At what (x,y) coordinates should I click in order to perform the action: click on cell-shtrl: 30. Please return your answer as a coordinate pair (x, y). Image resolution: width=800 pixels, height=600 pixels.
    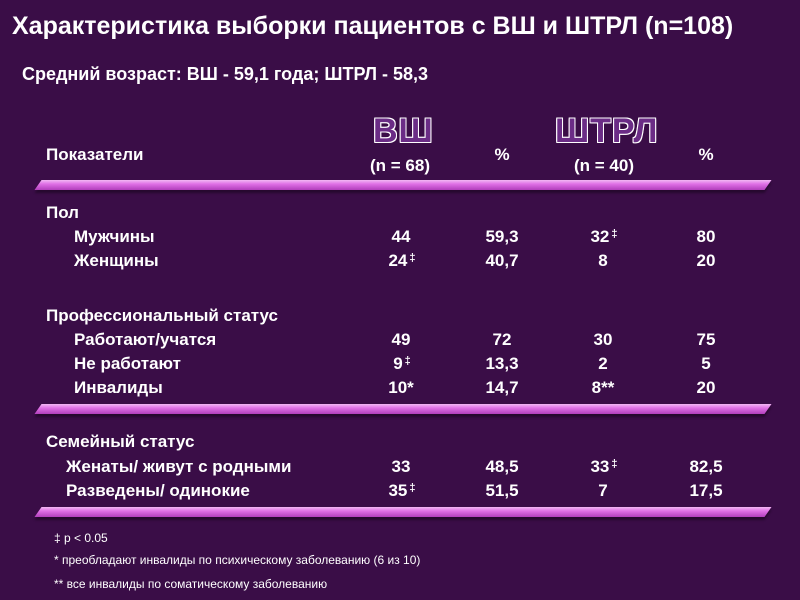
    Looking at the image, I should click on (603, 339).